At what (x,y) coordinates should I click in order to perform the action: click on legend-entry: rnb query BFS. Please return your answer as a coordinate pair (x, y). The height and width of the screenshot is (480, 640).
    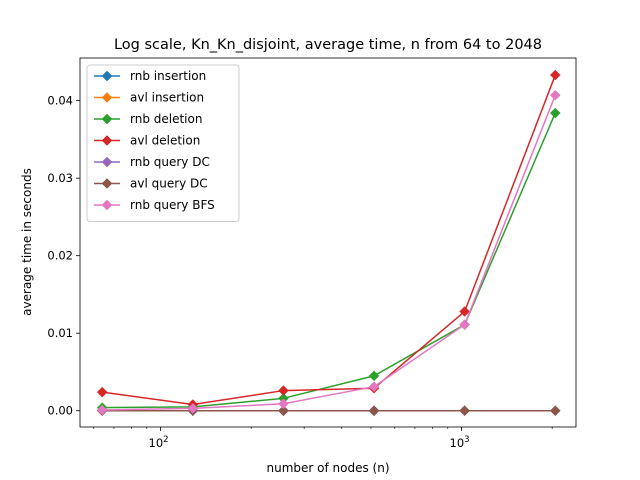
    Looking at the image, I should click on (154, 205).